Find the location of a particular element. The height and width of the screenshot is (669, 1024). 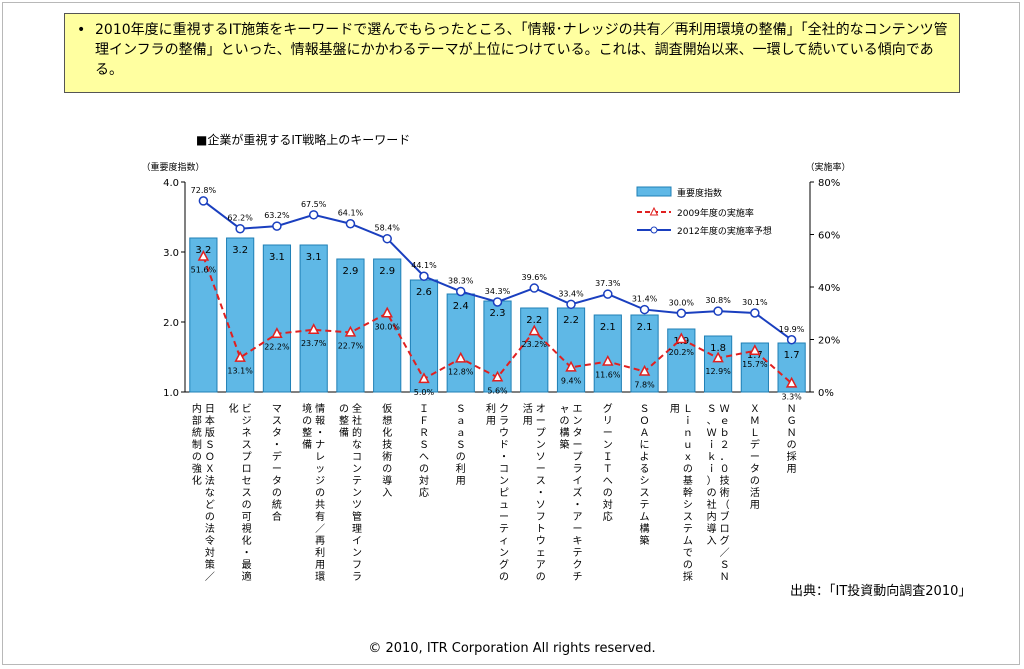

label-2009-actual: 9.4% is located at coordinates (571, 380).